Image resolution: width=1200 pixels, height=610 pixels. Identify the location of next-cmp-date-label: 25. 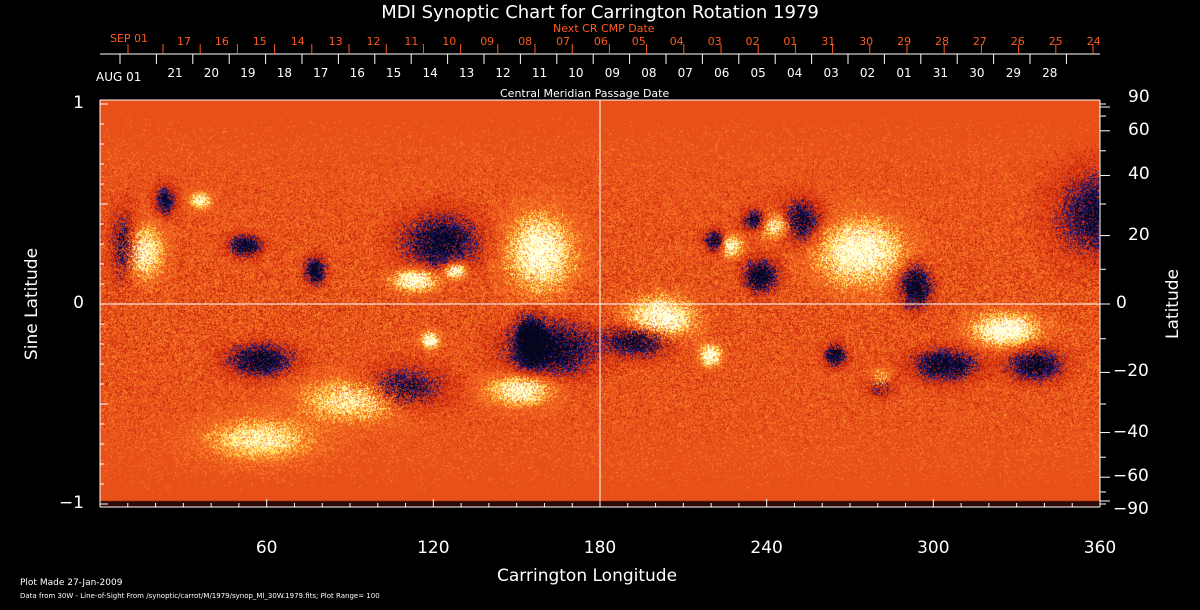
(1055, 41).